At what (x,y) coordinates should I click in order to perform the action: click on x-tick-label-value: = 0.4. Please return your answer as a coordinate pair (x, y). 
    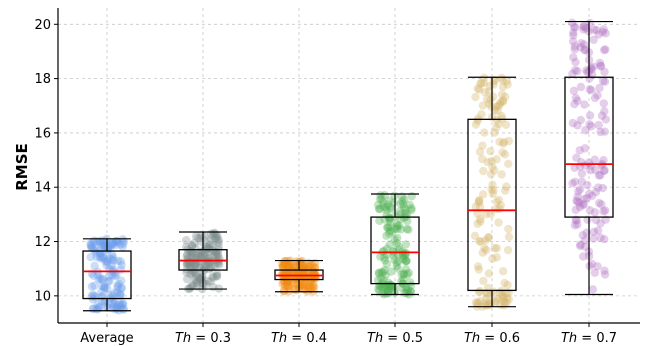
    Looking at the image, I should click on (307, 338).